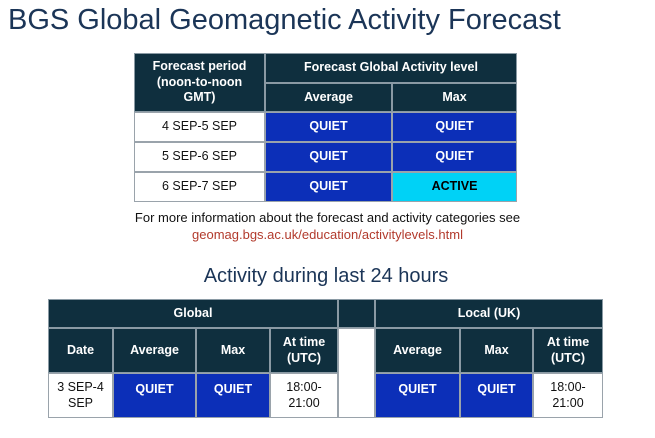 The width and height of the screenshot is (655, 438). What do you see at coordinates (199, 82) in the screenshot?
I see `header-cell: Forecast period (noon-to-noon GMT)` at bounding box center [199, 82].